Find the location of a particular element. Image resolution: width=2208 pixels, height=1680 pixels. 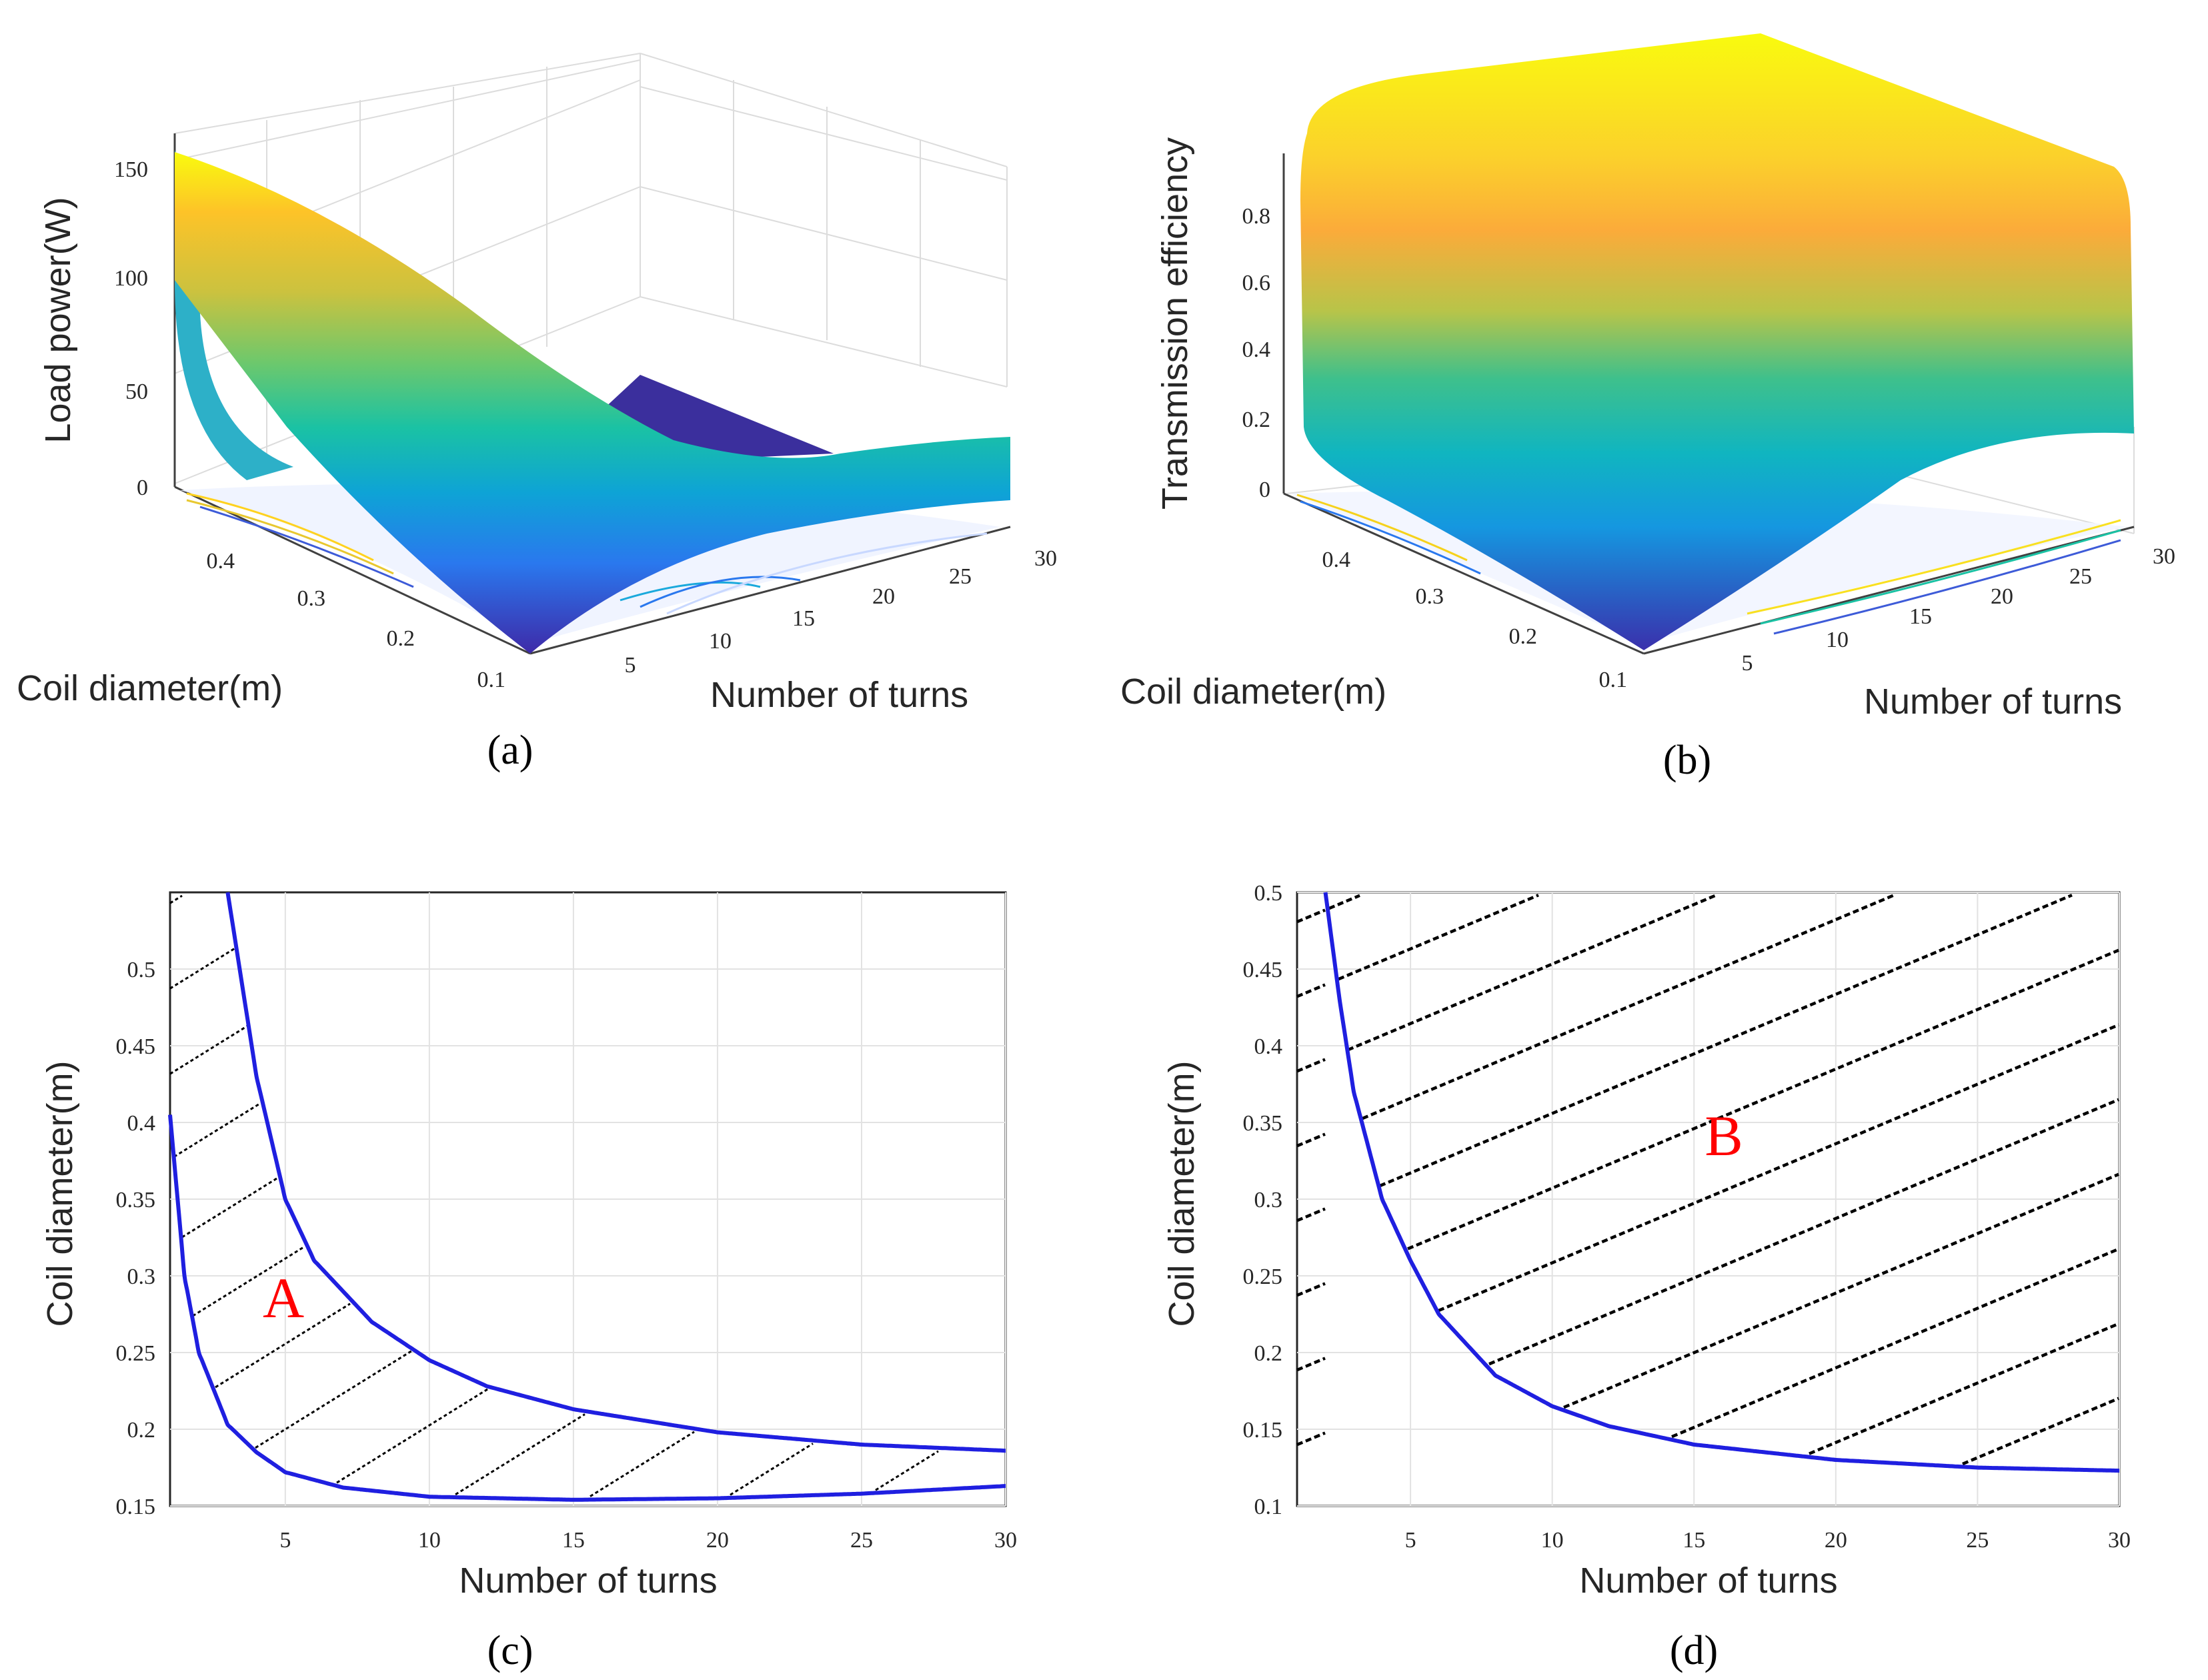

panel-d-y-tick-8: 0.5 is located at coordinates (1268, 893).